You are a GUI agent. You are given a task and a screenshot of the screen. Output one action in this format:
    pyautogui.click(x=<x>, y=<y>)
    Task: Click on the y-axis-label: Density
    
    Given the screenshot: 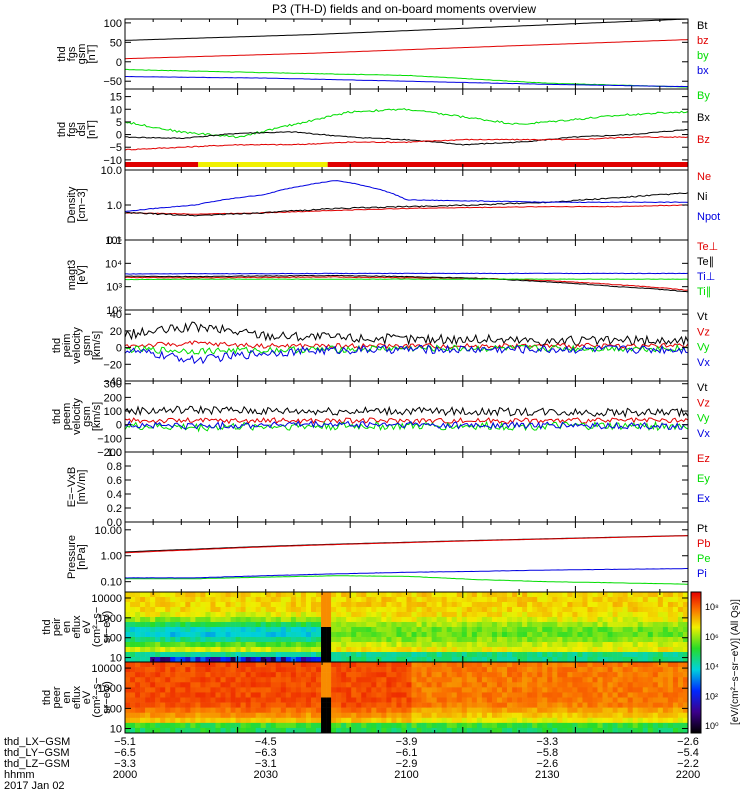 What is the action you would take?
    pyautogui.click(x=72, y=204)
    